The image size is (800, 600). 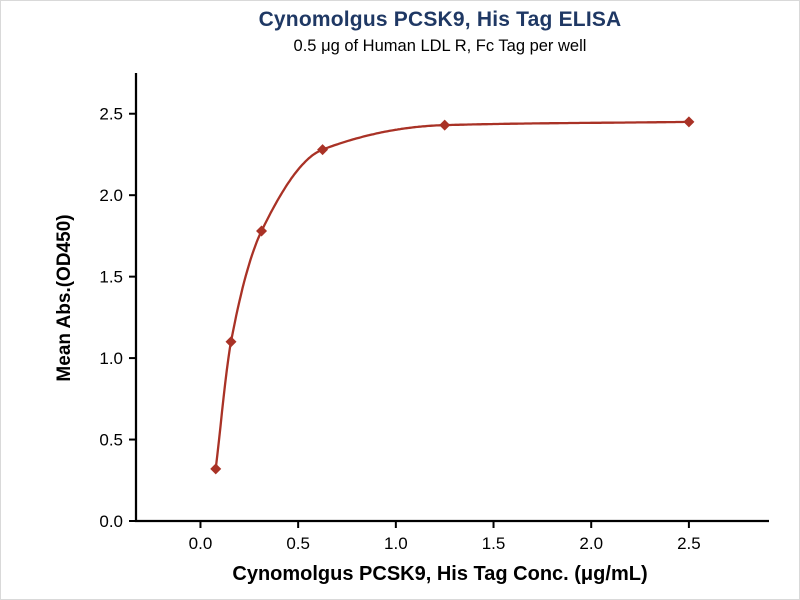 I want to click on y-tick-label: 0.0, so click(x=111, y=521).